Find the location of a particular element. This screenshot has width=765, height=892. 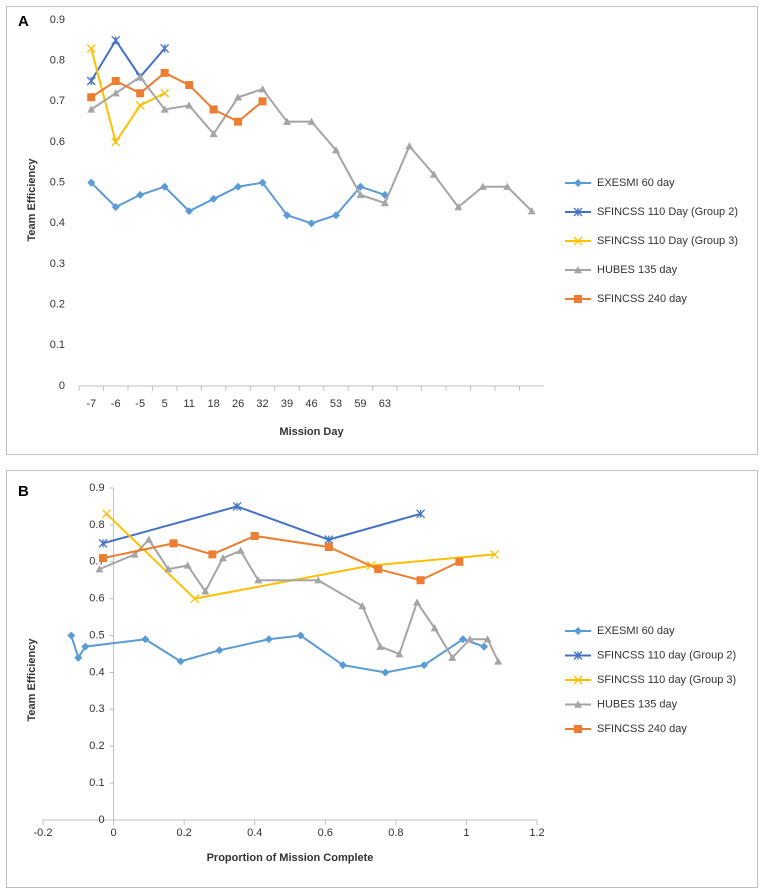

x-tick-label: 46 is located at coordinates (311, 404).